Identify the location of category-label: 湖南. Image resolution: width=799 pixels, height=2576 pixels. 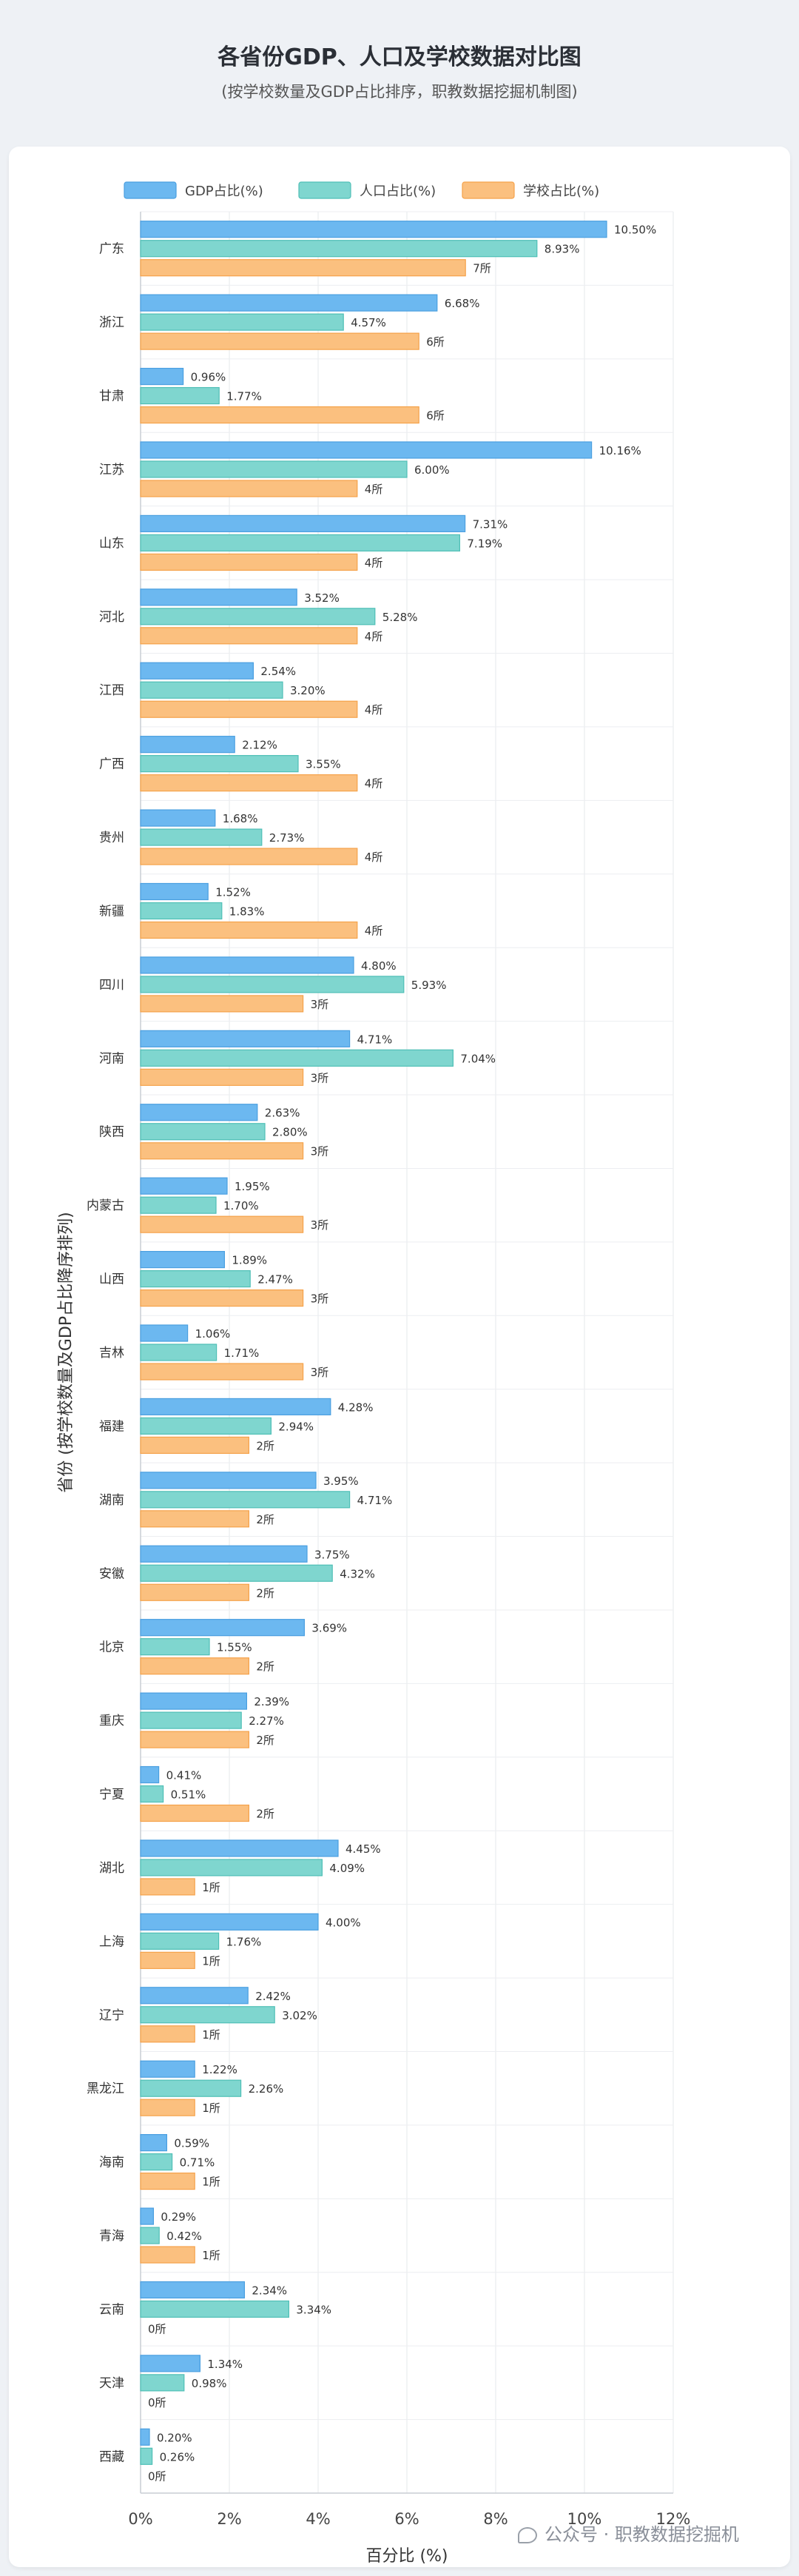
(111, 1500).